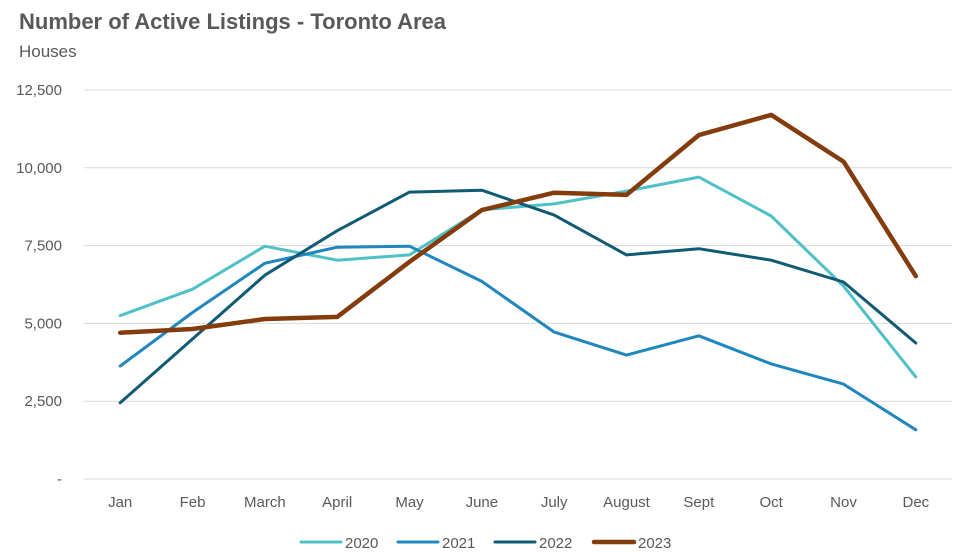  Describe the element at coordinates (482, 502) in the screenshot. I see `x-tick-label: June` at that location.